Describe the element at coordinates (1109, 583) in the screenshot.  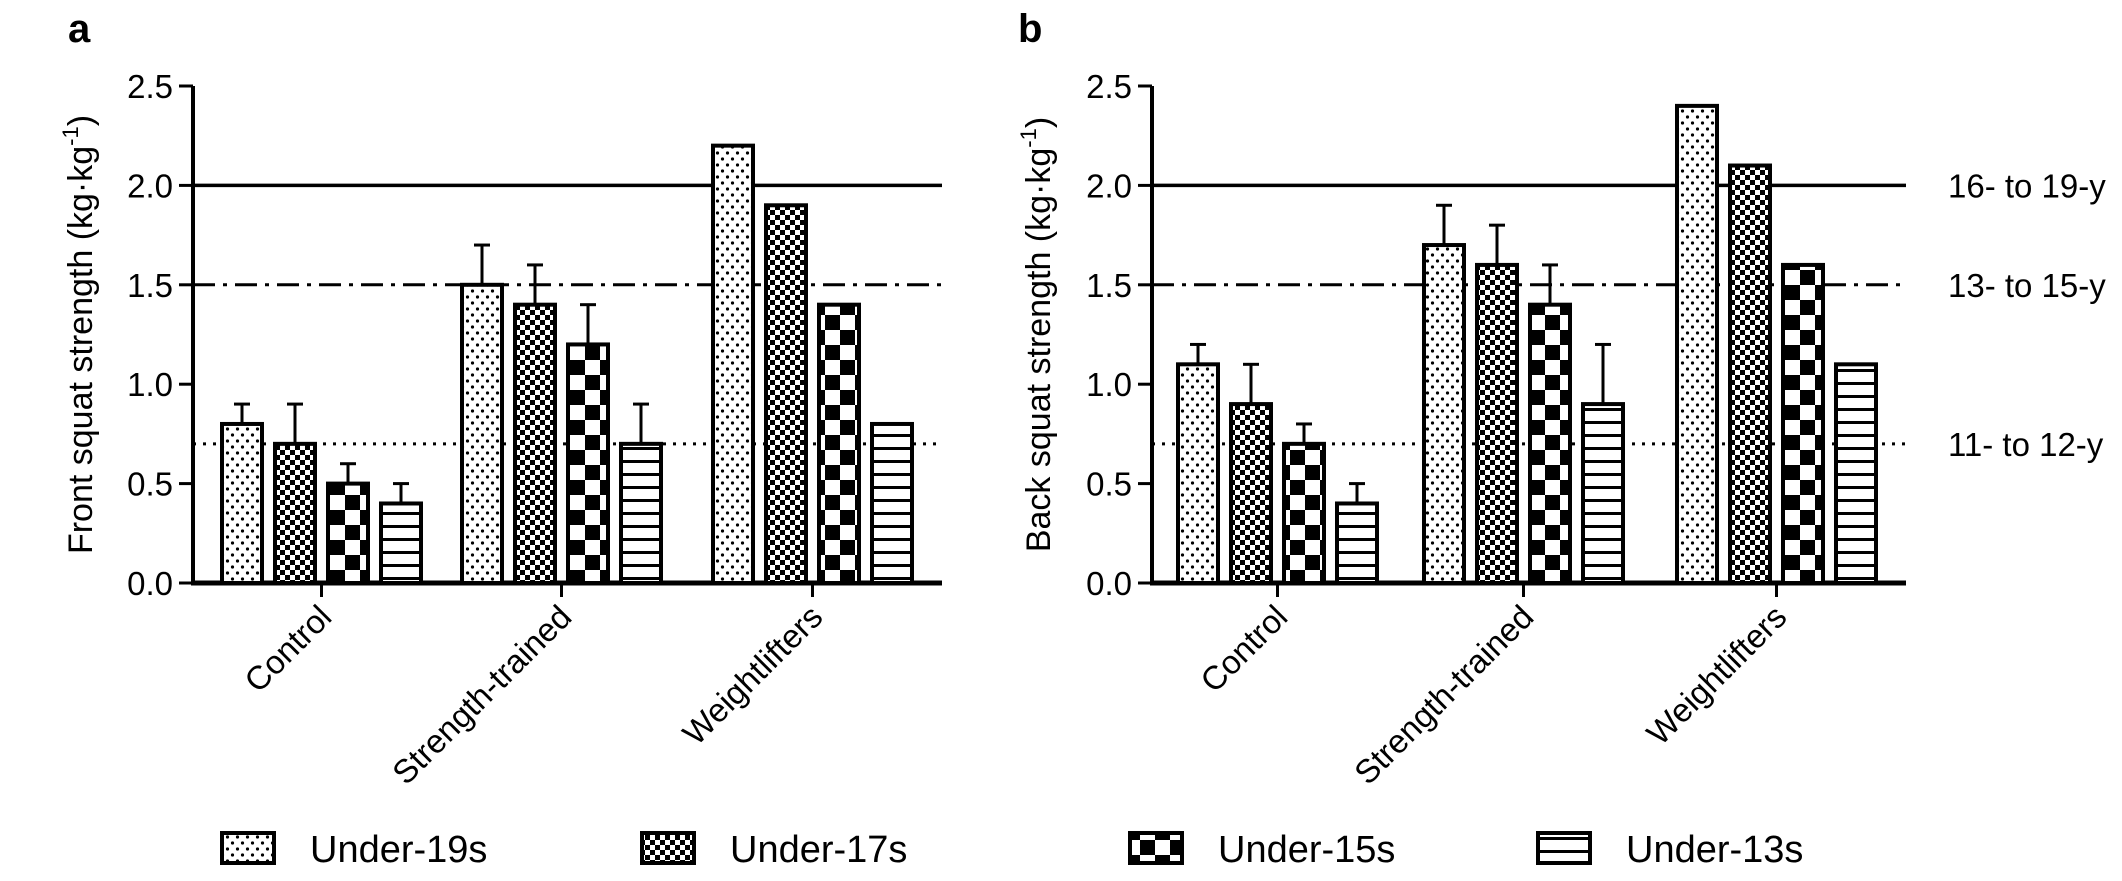
I see `panel-b-y-tick-label-0: 0.0` at that location.